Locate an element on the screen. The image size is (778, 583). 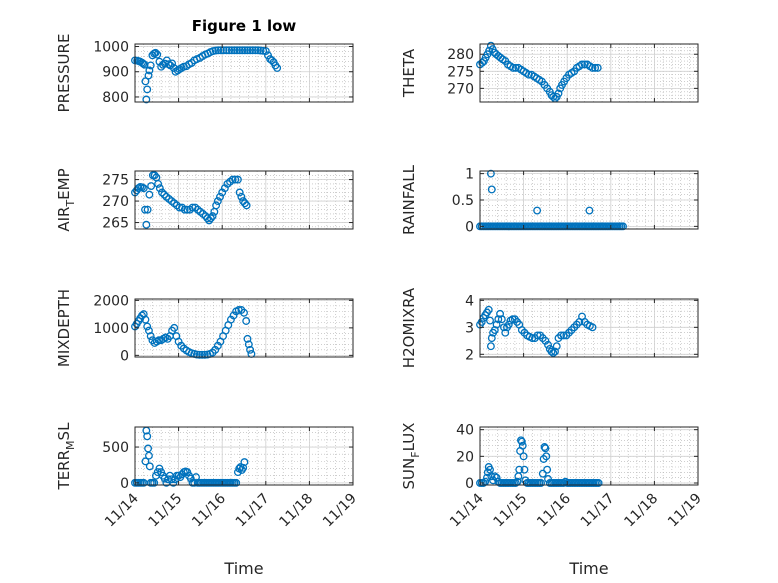
y-axis-label: PRESSURE is located at coordinates (64, 73).